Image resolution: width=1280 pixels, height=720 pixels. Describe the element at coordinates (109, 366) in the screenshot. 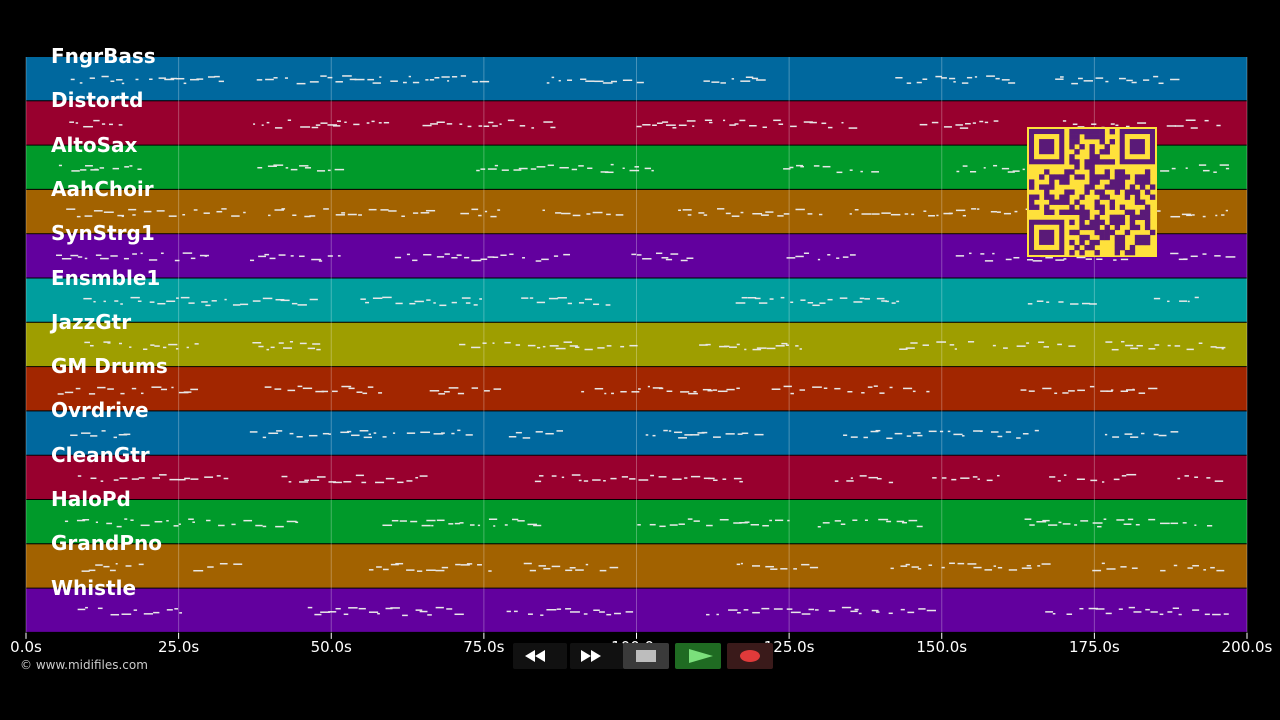

I see `track-label: GM Drums` at that location.